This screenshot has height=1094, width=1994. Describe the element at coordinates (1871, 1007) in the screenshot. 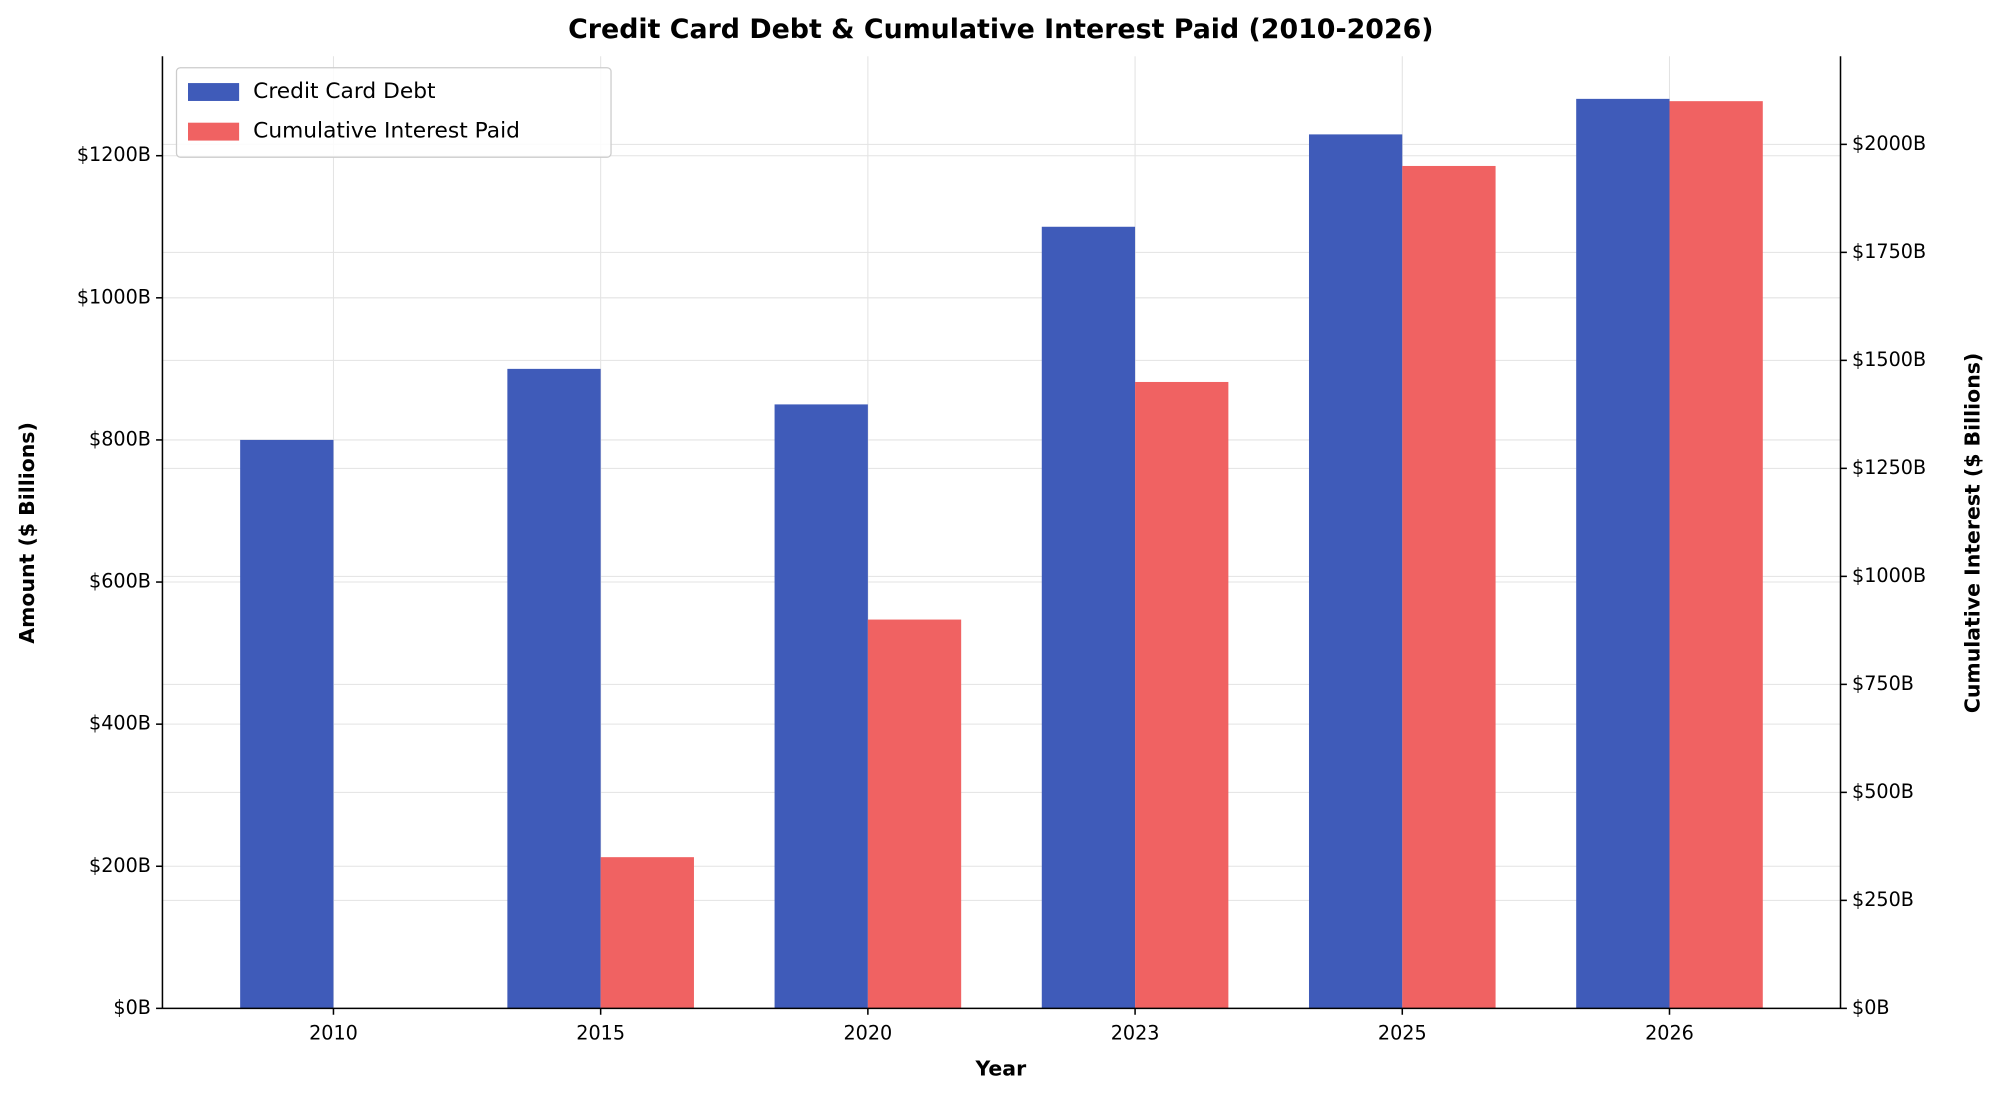

I see `y2-tick-label: $0B` at that location.